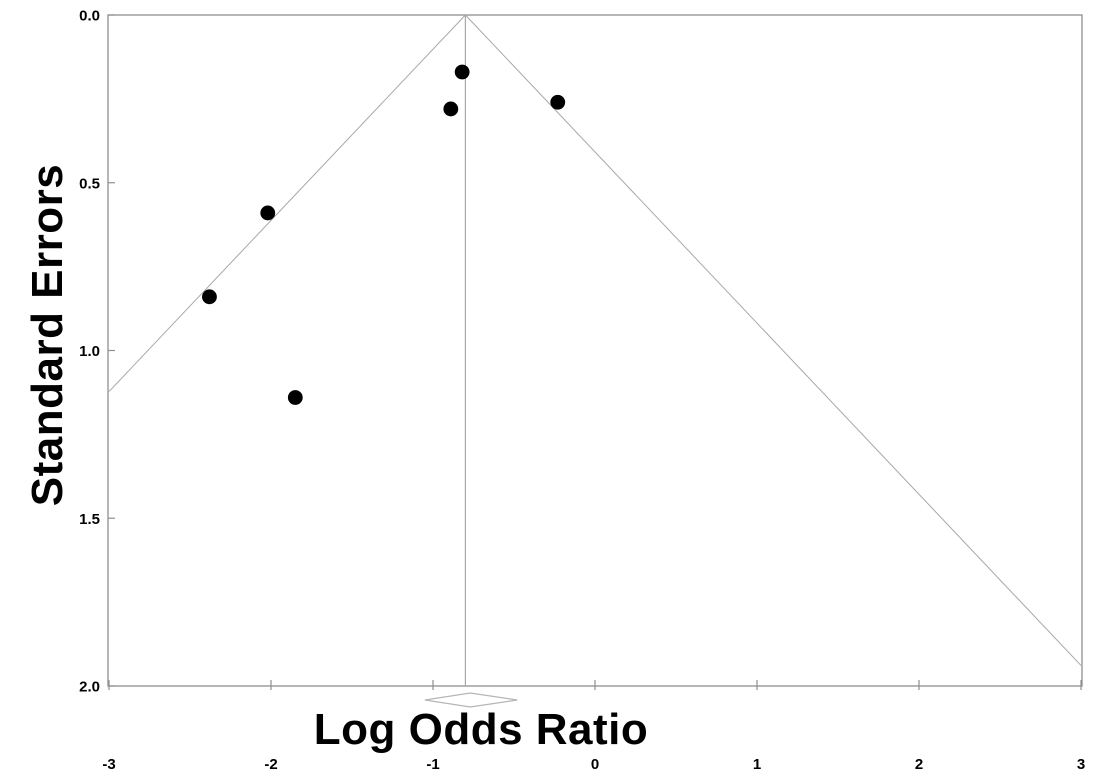 This screenshot has height=780, width=1100. Describe the element at coordinates (89, 183) in the screenshot. I see `y-axis-tick-label: 0.5` at that location.